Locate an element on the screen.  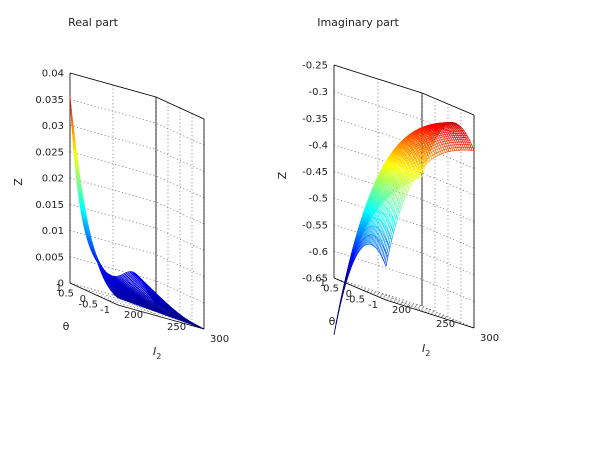
z-tick-label: 0.03 is located at coordinates (53, 126).